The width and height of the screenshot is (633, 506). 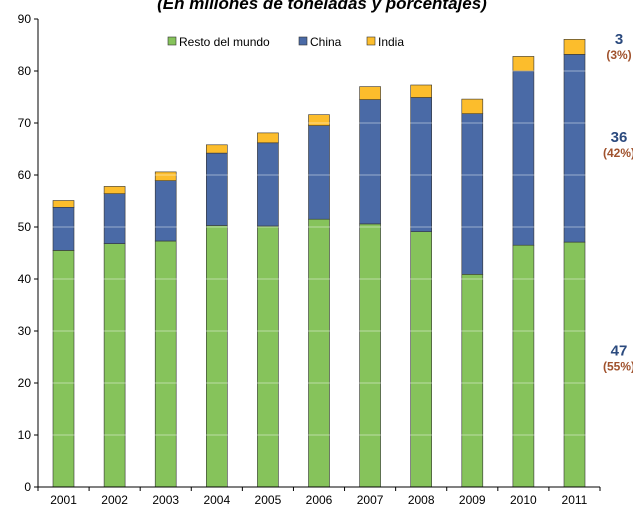 I want to click on annotation-value-china: 36, so click(x=619, y=137).